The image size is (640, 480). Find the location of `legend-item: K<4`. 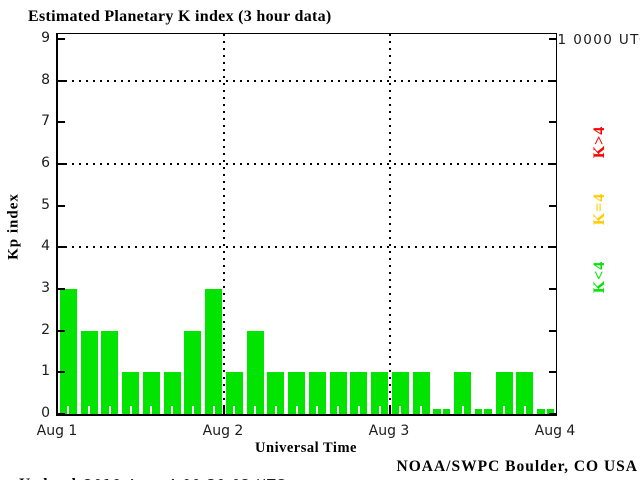

legend-item: K<4 is located at coordinates (599, 277).